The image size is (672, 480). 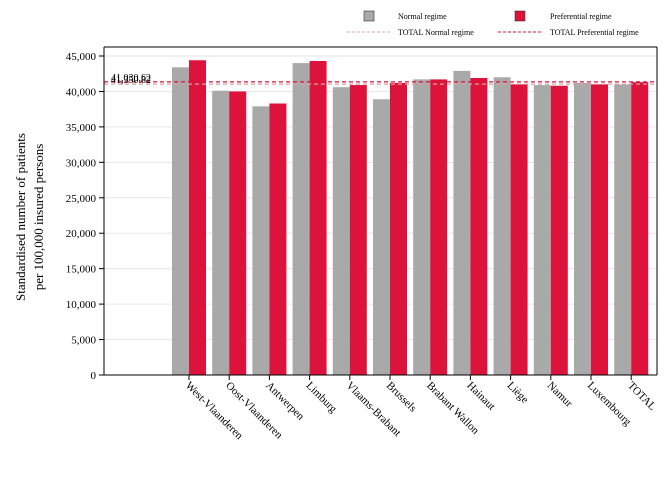 What do you see at coordinates (560, 395) in the screenshot?
I see `x-tick-label: Namur` at bounding box center [560, 395].